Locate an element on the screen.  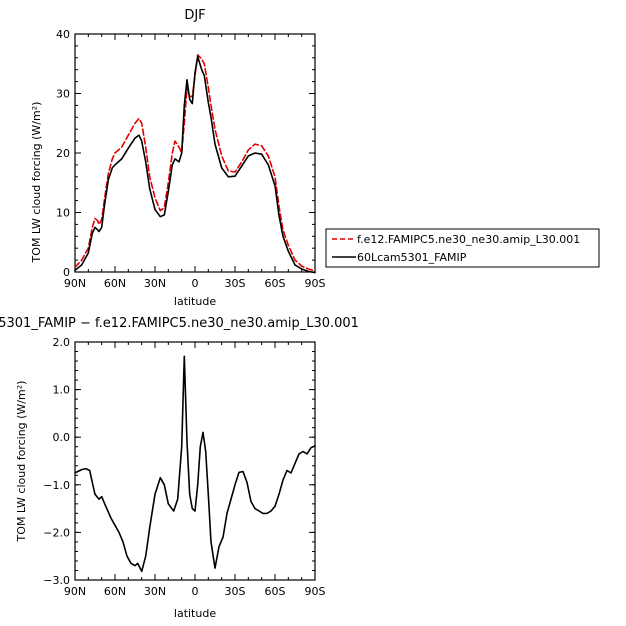
bottom-panel-x-tick-label: 60N is located at coordinates (115, 591).